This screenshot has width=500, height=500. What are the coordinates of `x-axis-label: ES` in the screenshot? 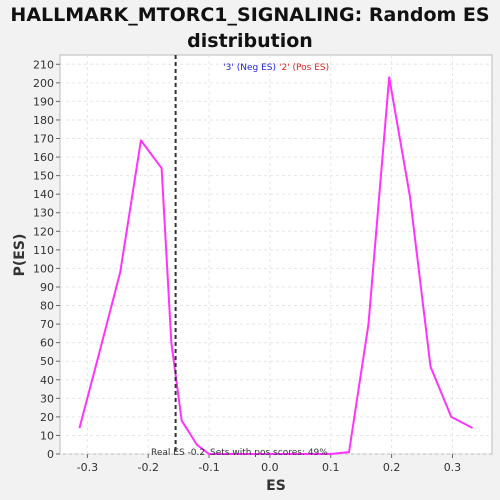 It's located at (276, 486).